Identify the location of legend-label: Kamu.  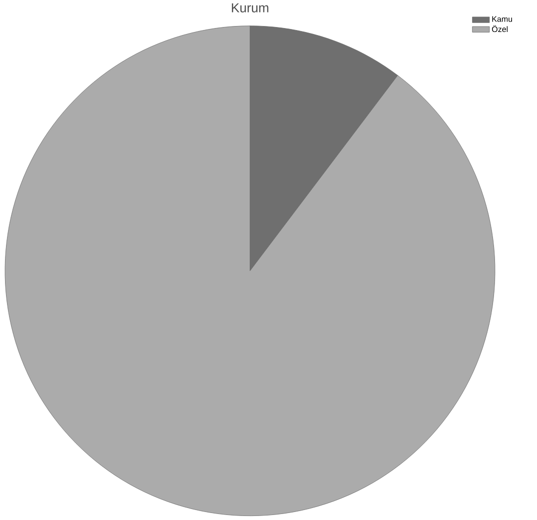
(502, 19).